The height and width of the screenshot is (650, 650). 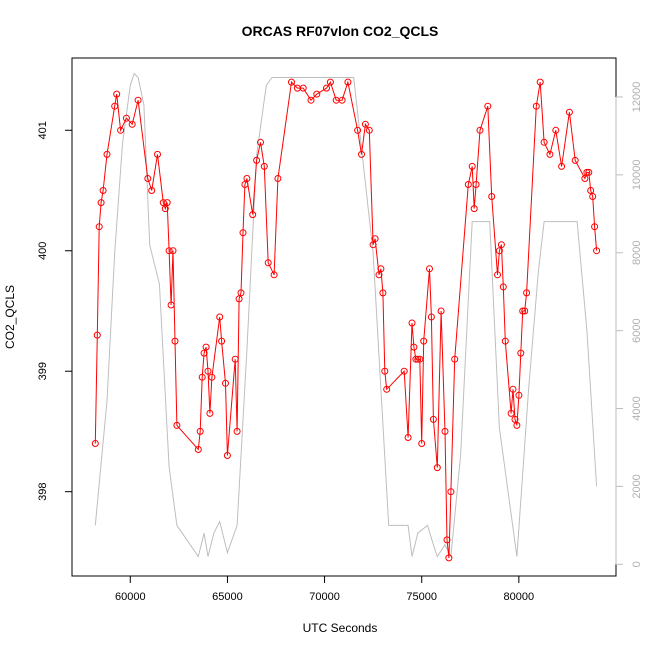 I want to click on x-axis-label: UTC Seconds, so click(x=340, y=628).